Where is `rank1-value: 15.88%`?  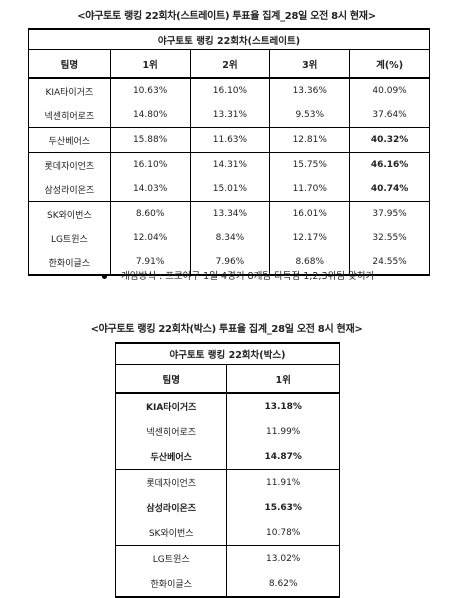
rank1-value: 15.88% is located at coordinates (150, 140).